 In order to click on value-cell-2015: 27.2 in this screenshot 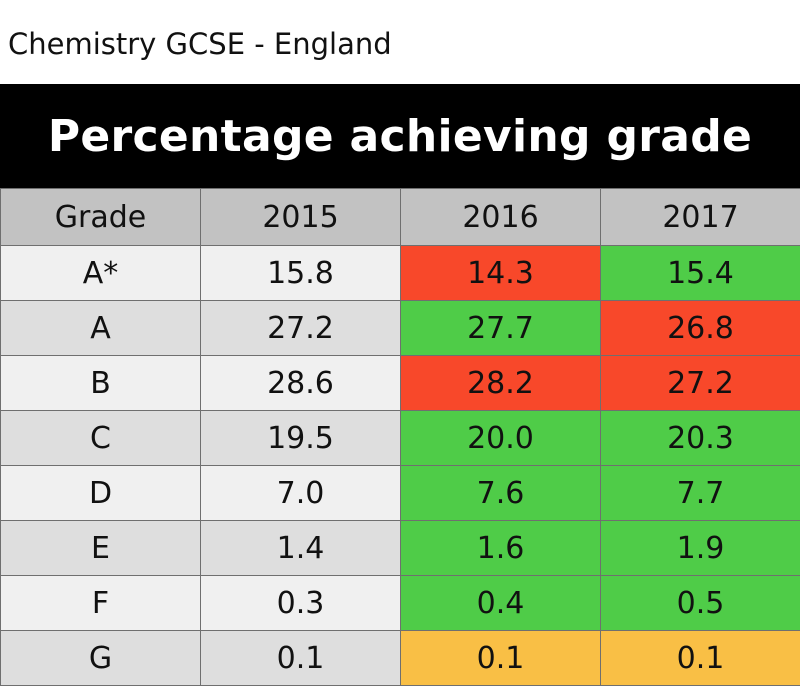, I will do `click(300, 328)`.